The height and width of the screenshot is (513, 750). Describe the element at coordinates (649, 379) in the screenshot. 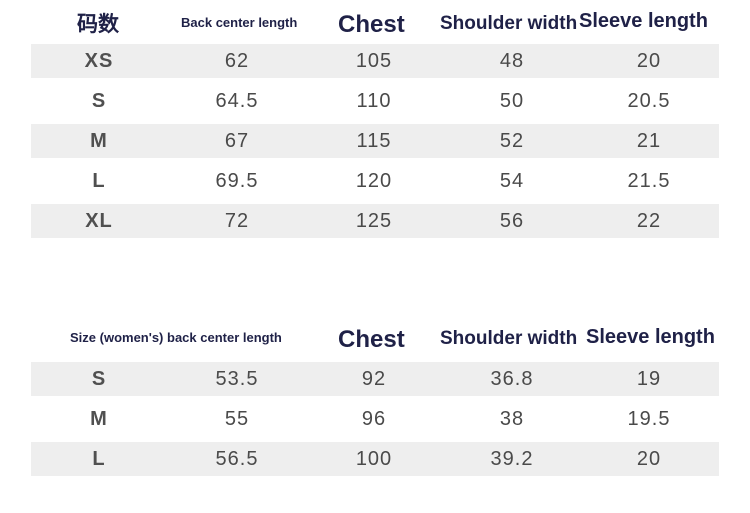

I see `sleeve-cell: 19` at that location.